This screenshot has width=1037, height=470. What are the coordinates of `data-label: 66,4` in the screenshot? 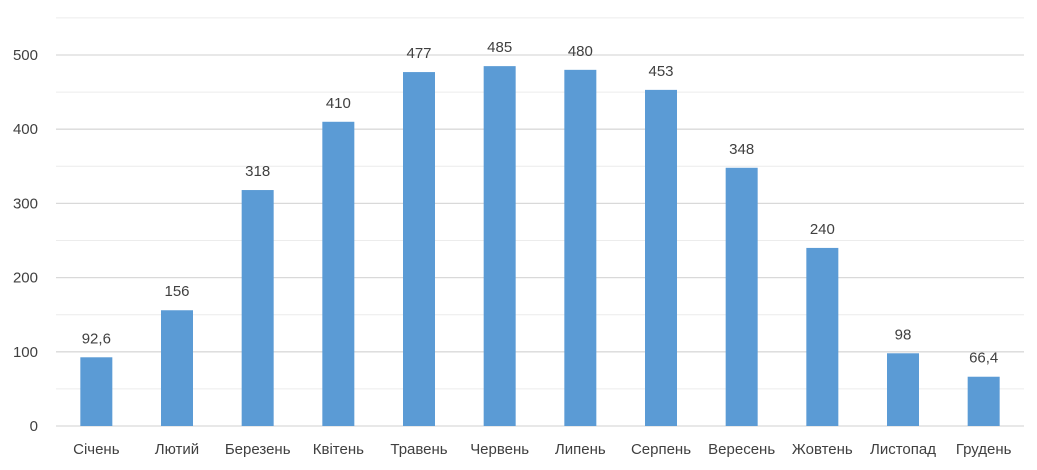 It's located at (983, 358).